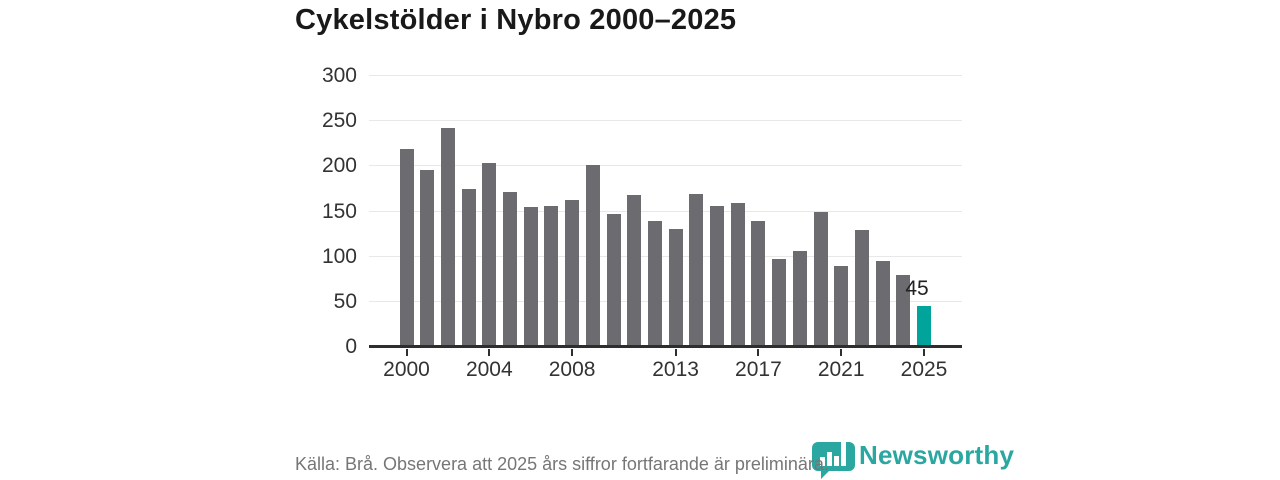  What do you see at coordinates (634, 271) in the screenshot?
I see `bar-2011` at bounding box center [634, 271].